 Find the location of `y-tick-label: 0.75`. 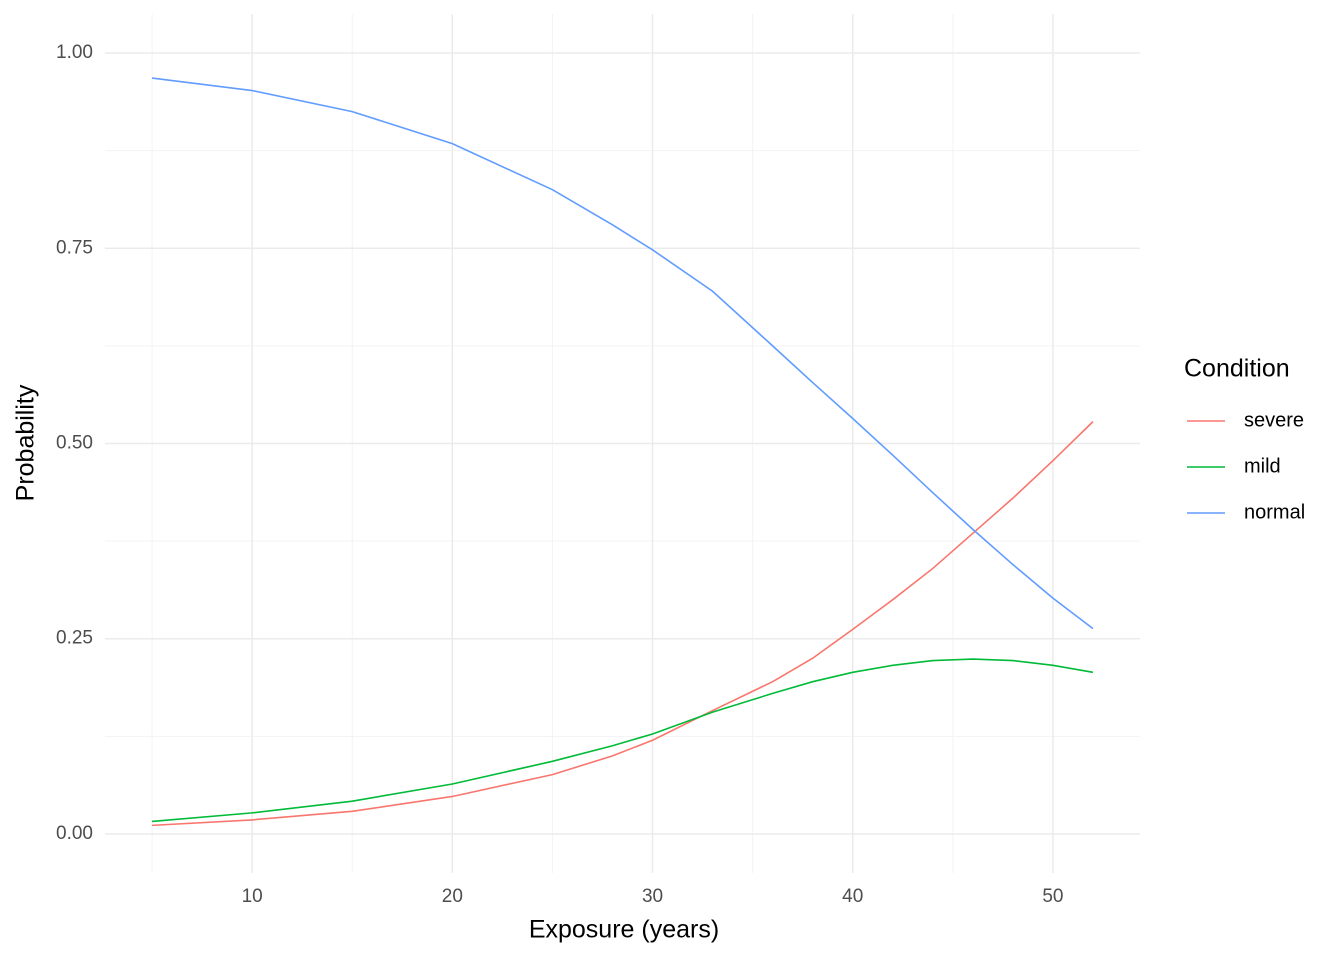

y-tick-label: 0.75 is located at coordinates (74, 247).